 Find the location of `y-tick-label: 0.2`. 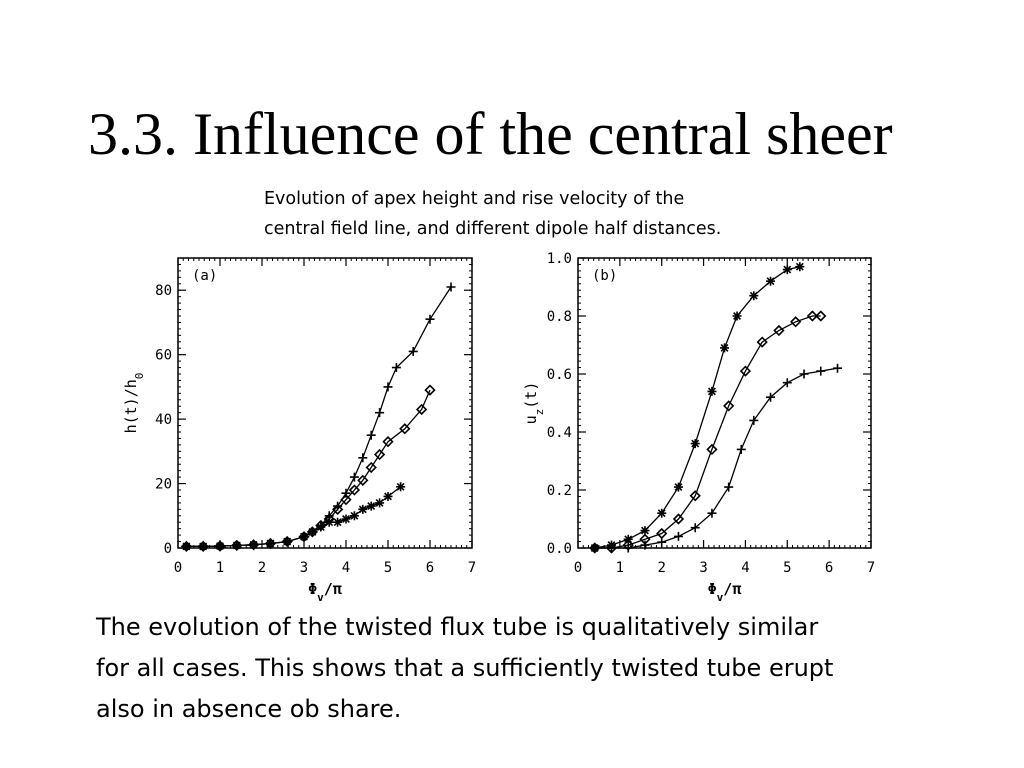

y-tick-label: 0.2 is located at coordinates (559, 491).